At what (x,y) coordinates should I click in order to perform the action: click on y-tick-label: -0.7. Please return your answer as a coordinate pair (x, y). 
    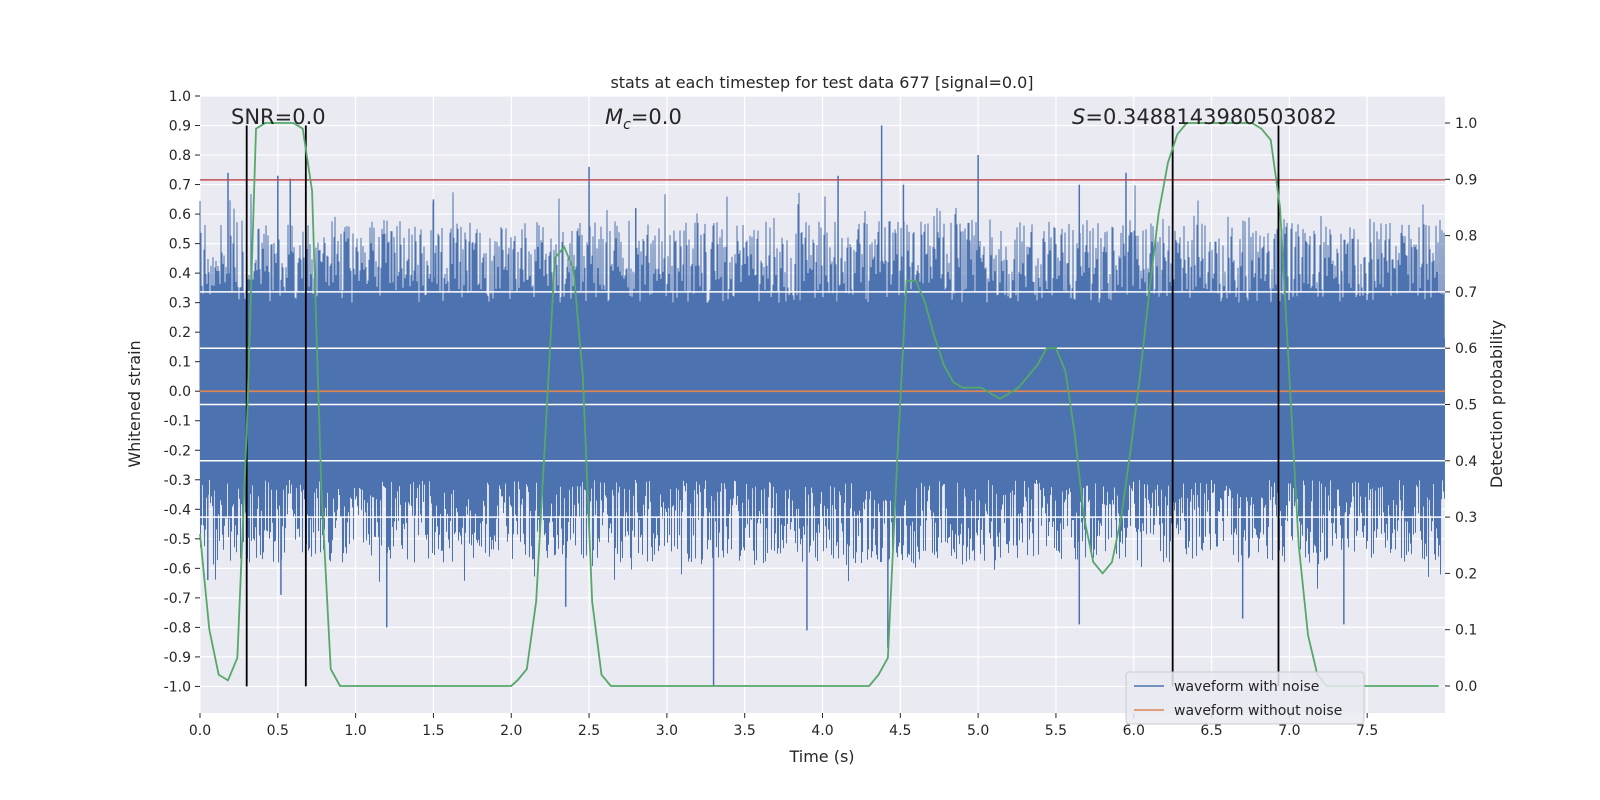
    Looking at the image, I should click on (177, 599).